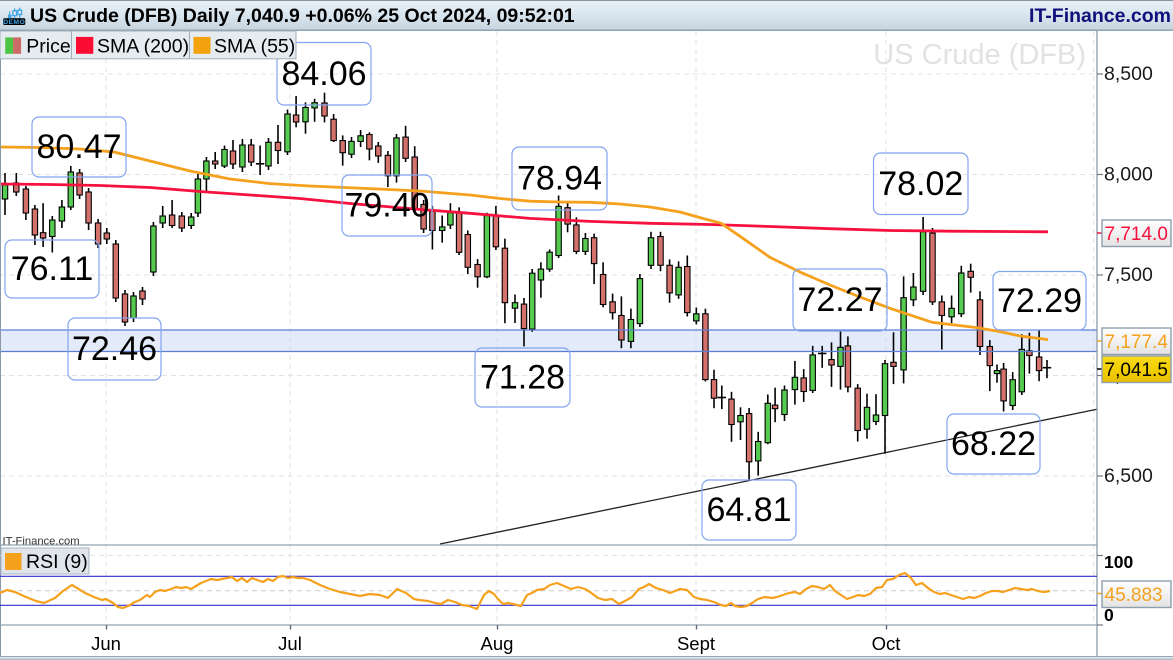 Image resolution: width=1173 pixels, height=660 pixels. What do you see at coordinates (1128, 476) in the screenshot?
I see `svg-text: 6,500` at bounding box center [1128, 476].